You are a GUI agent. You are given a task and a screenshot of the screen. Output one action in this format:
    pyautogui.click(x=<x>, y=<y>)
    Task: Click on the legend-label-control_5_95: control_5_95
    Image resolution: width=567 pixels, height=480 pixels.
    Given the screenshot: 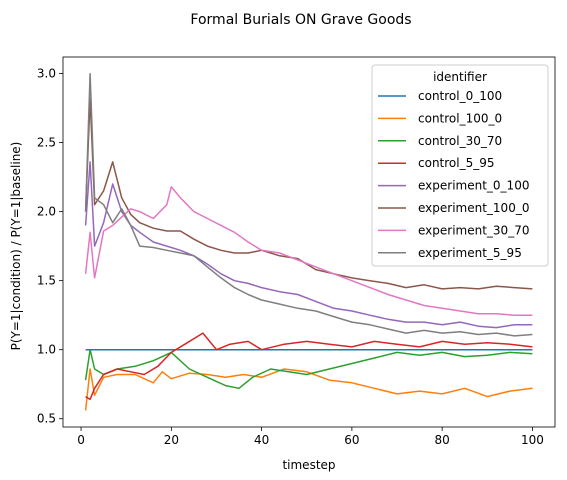 What is the action you would take?
    pyautogui.click(x=456, y=163)
    